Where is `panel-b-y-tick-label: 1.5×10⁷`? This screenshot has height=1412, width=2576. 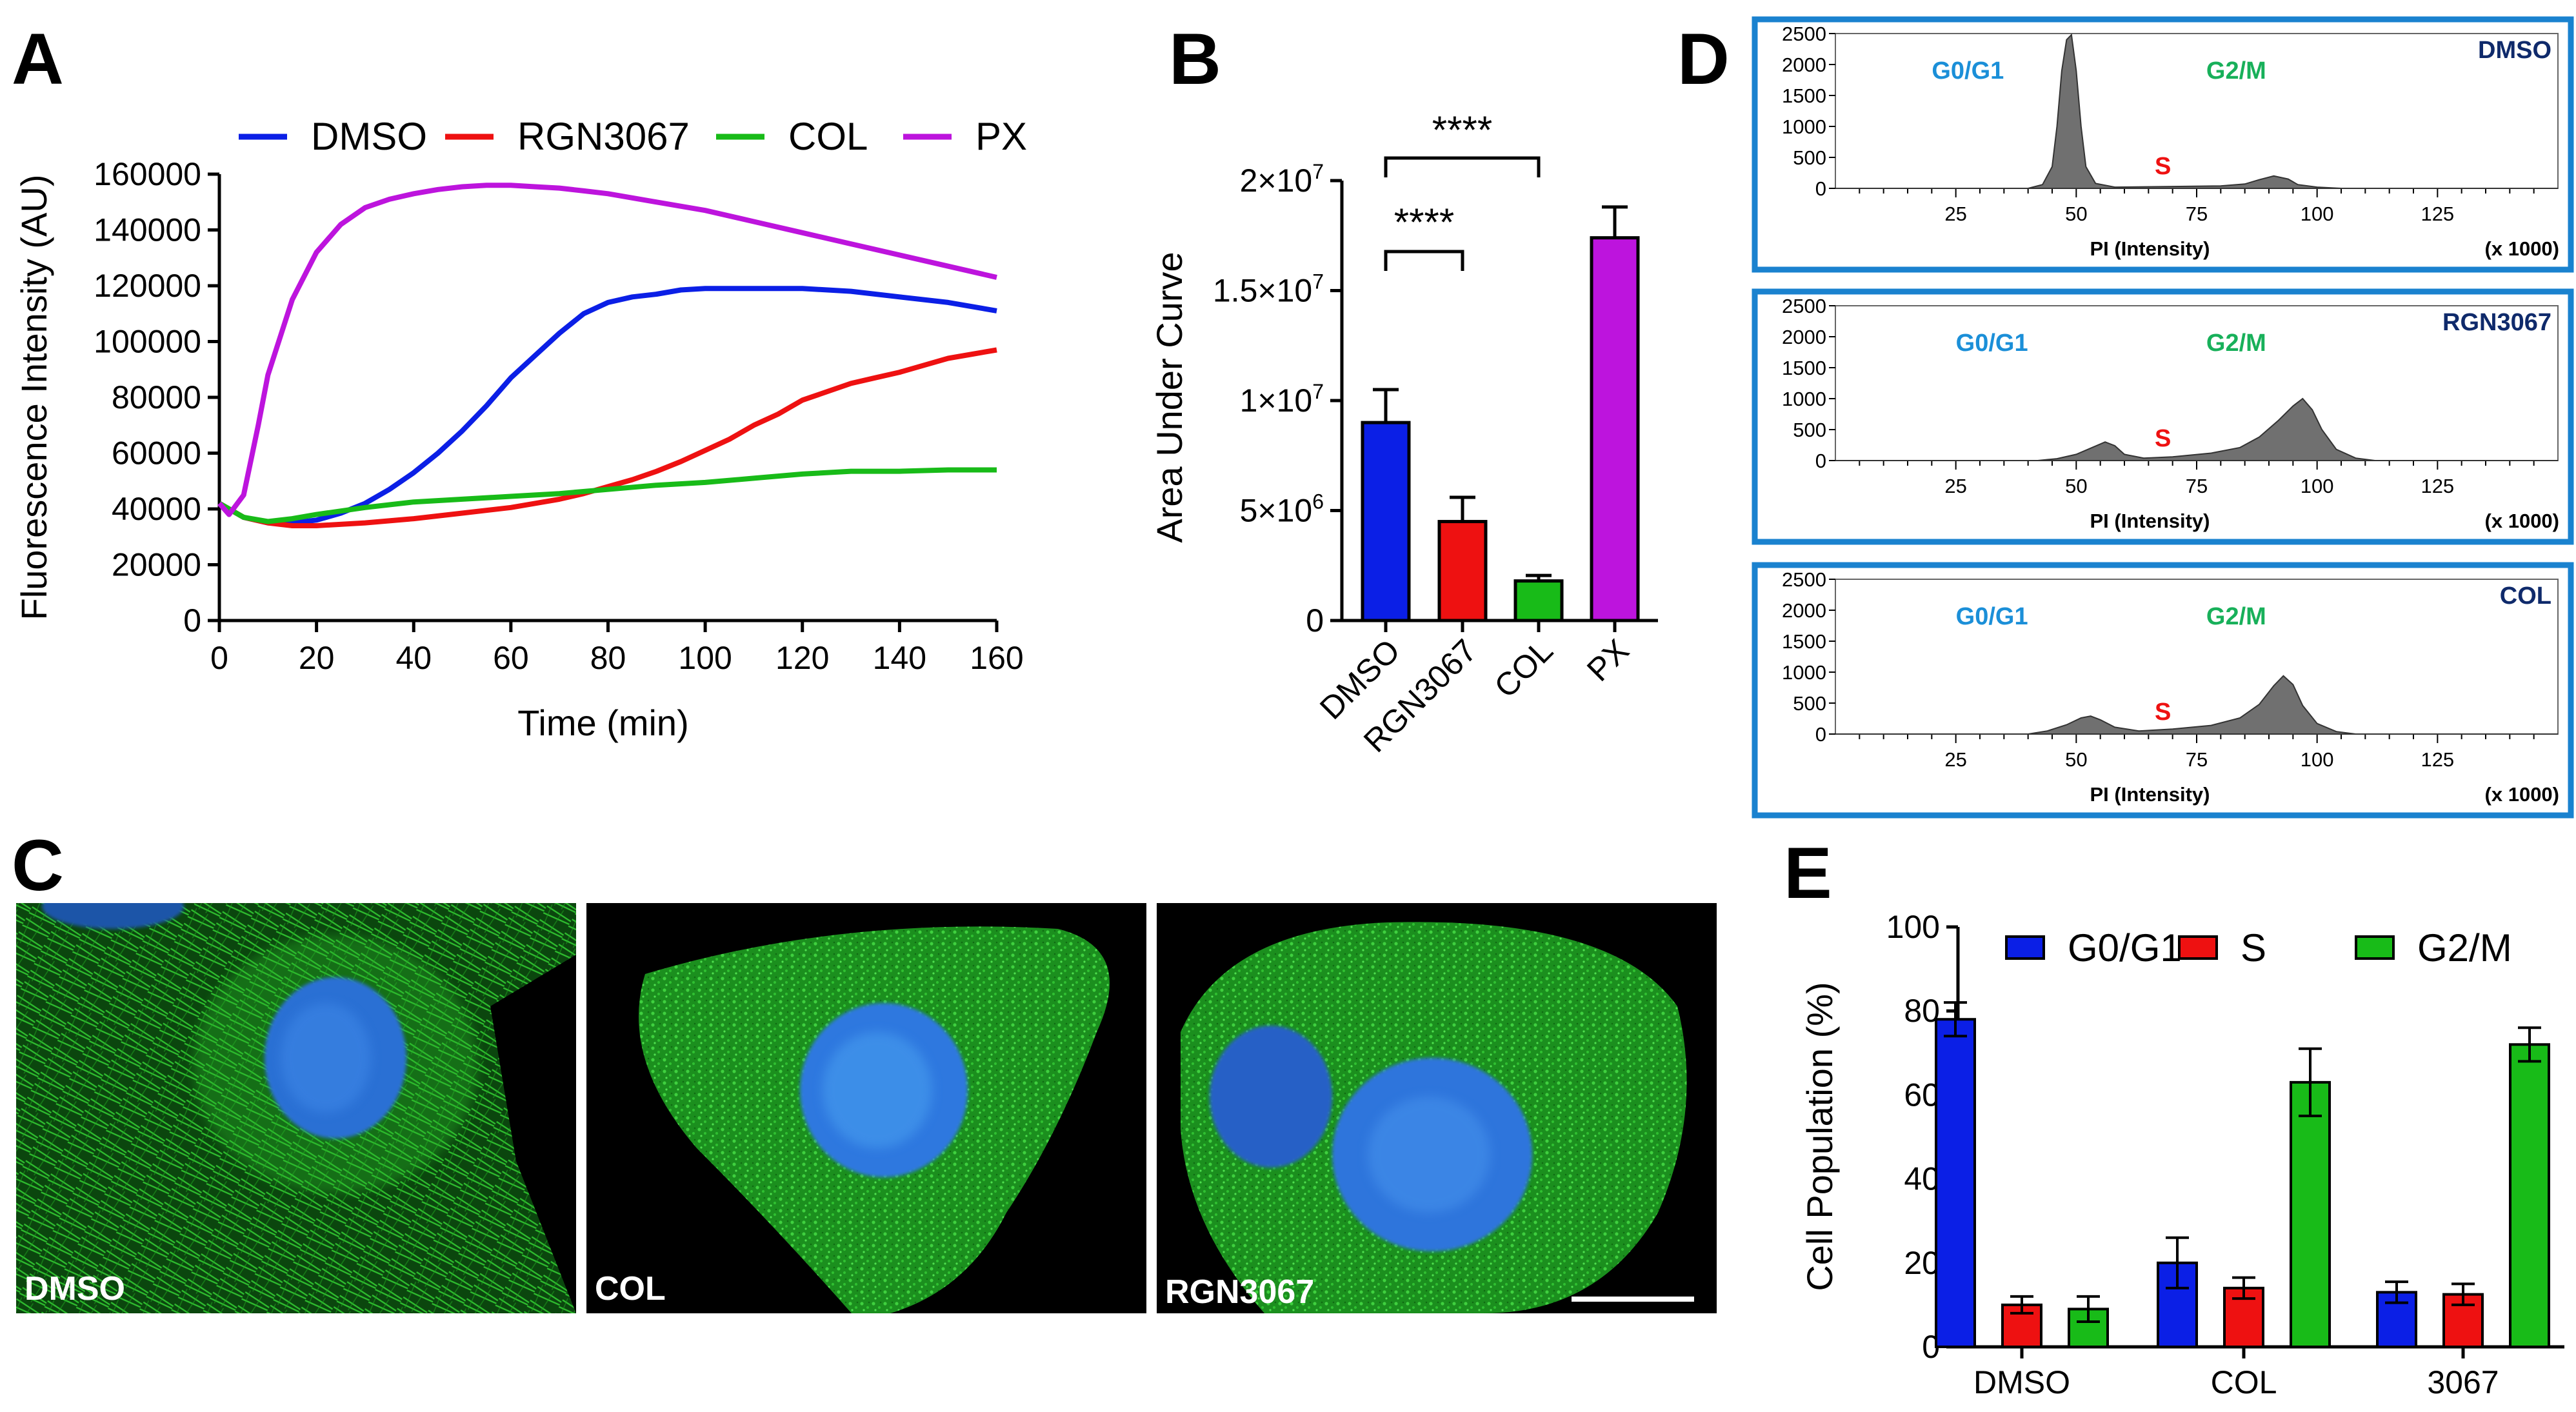 panel-b-y-tick-label: 1.5×10⁷ is located at coordinates (1268, 289).